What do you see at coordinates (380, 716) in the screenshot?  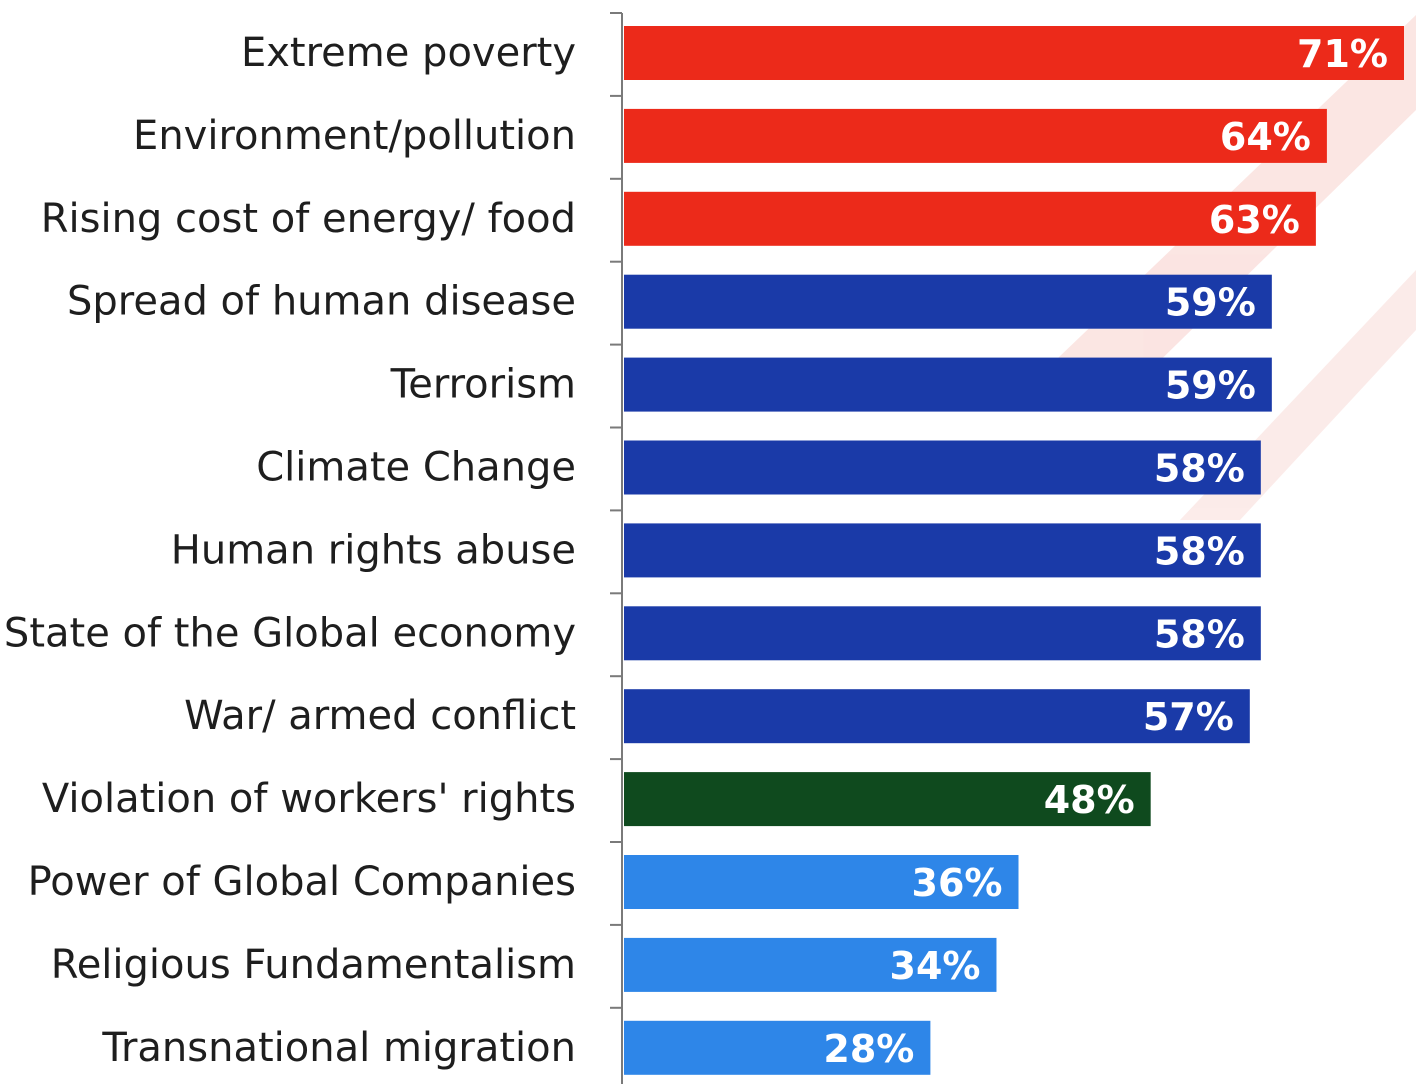 I see `category-label: War/ armed conflict` at bounding box center [380, 716].